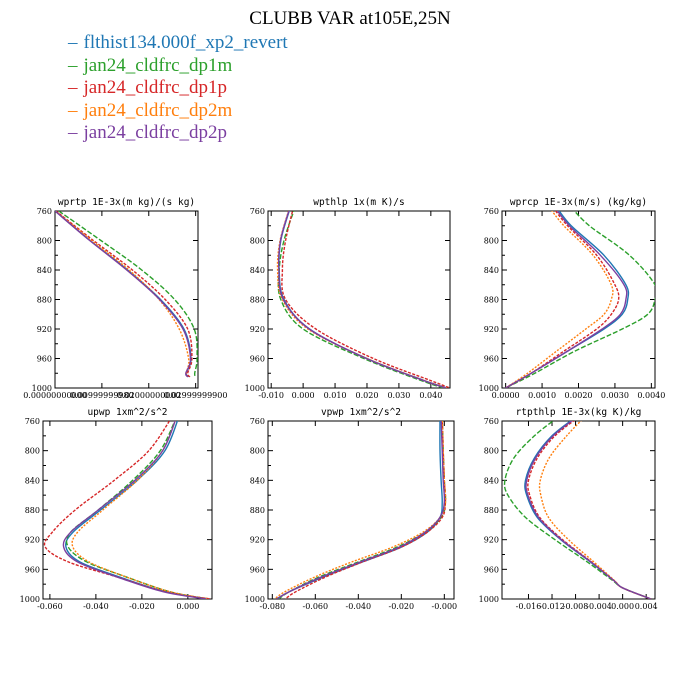 Image resolution: width=700 pixels, height=700 pixels. Describe the element at coordinates (430, 395) in the screenshot. I see `x-tick-label: 0.040` at that location.